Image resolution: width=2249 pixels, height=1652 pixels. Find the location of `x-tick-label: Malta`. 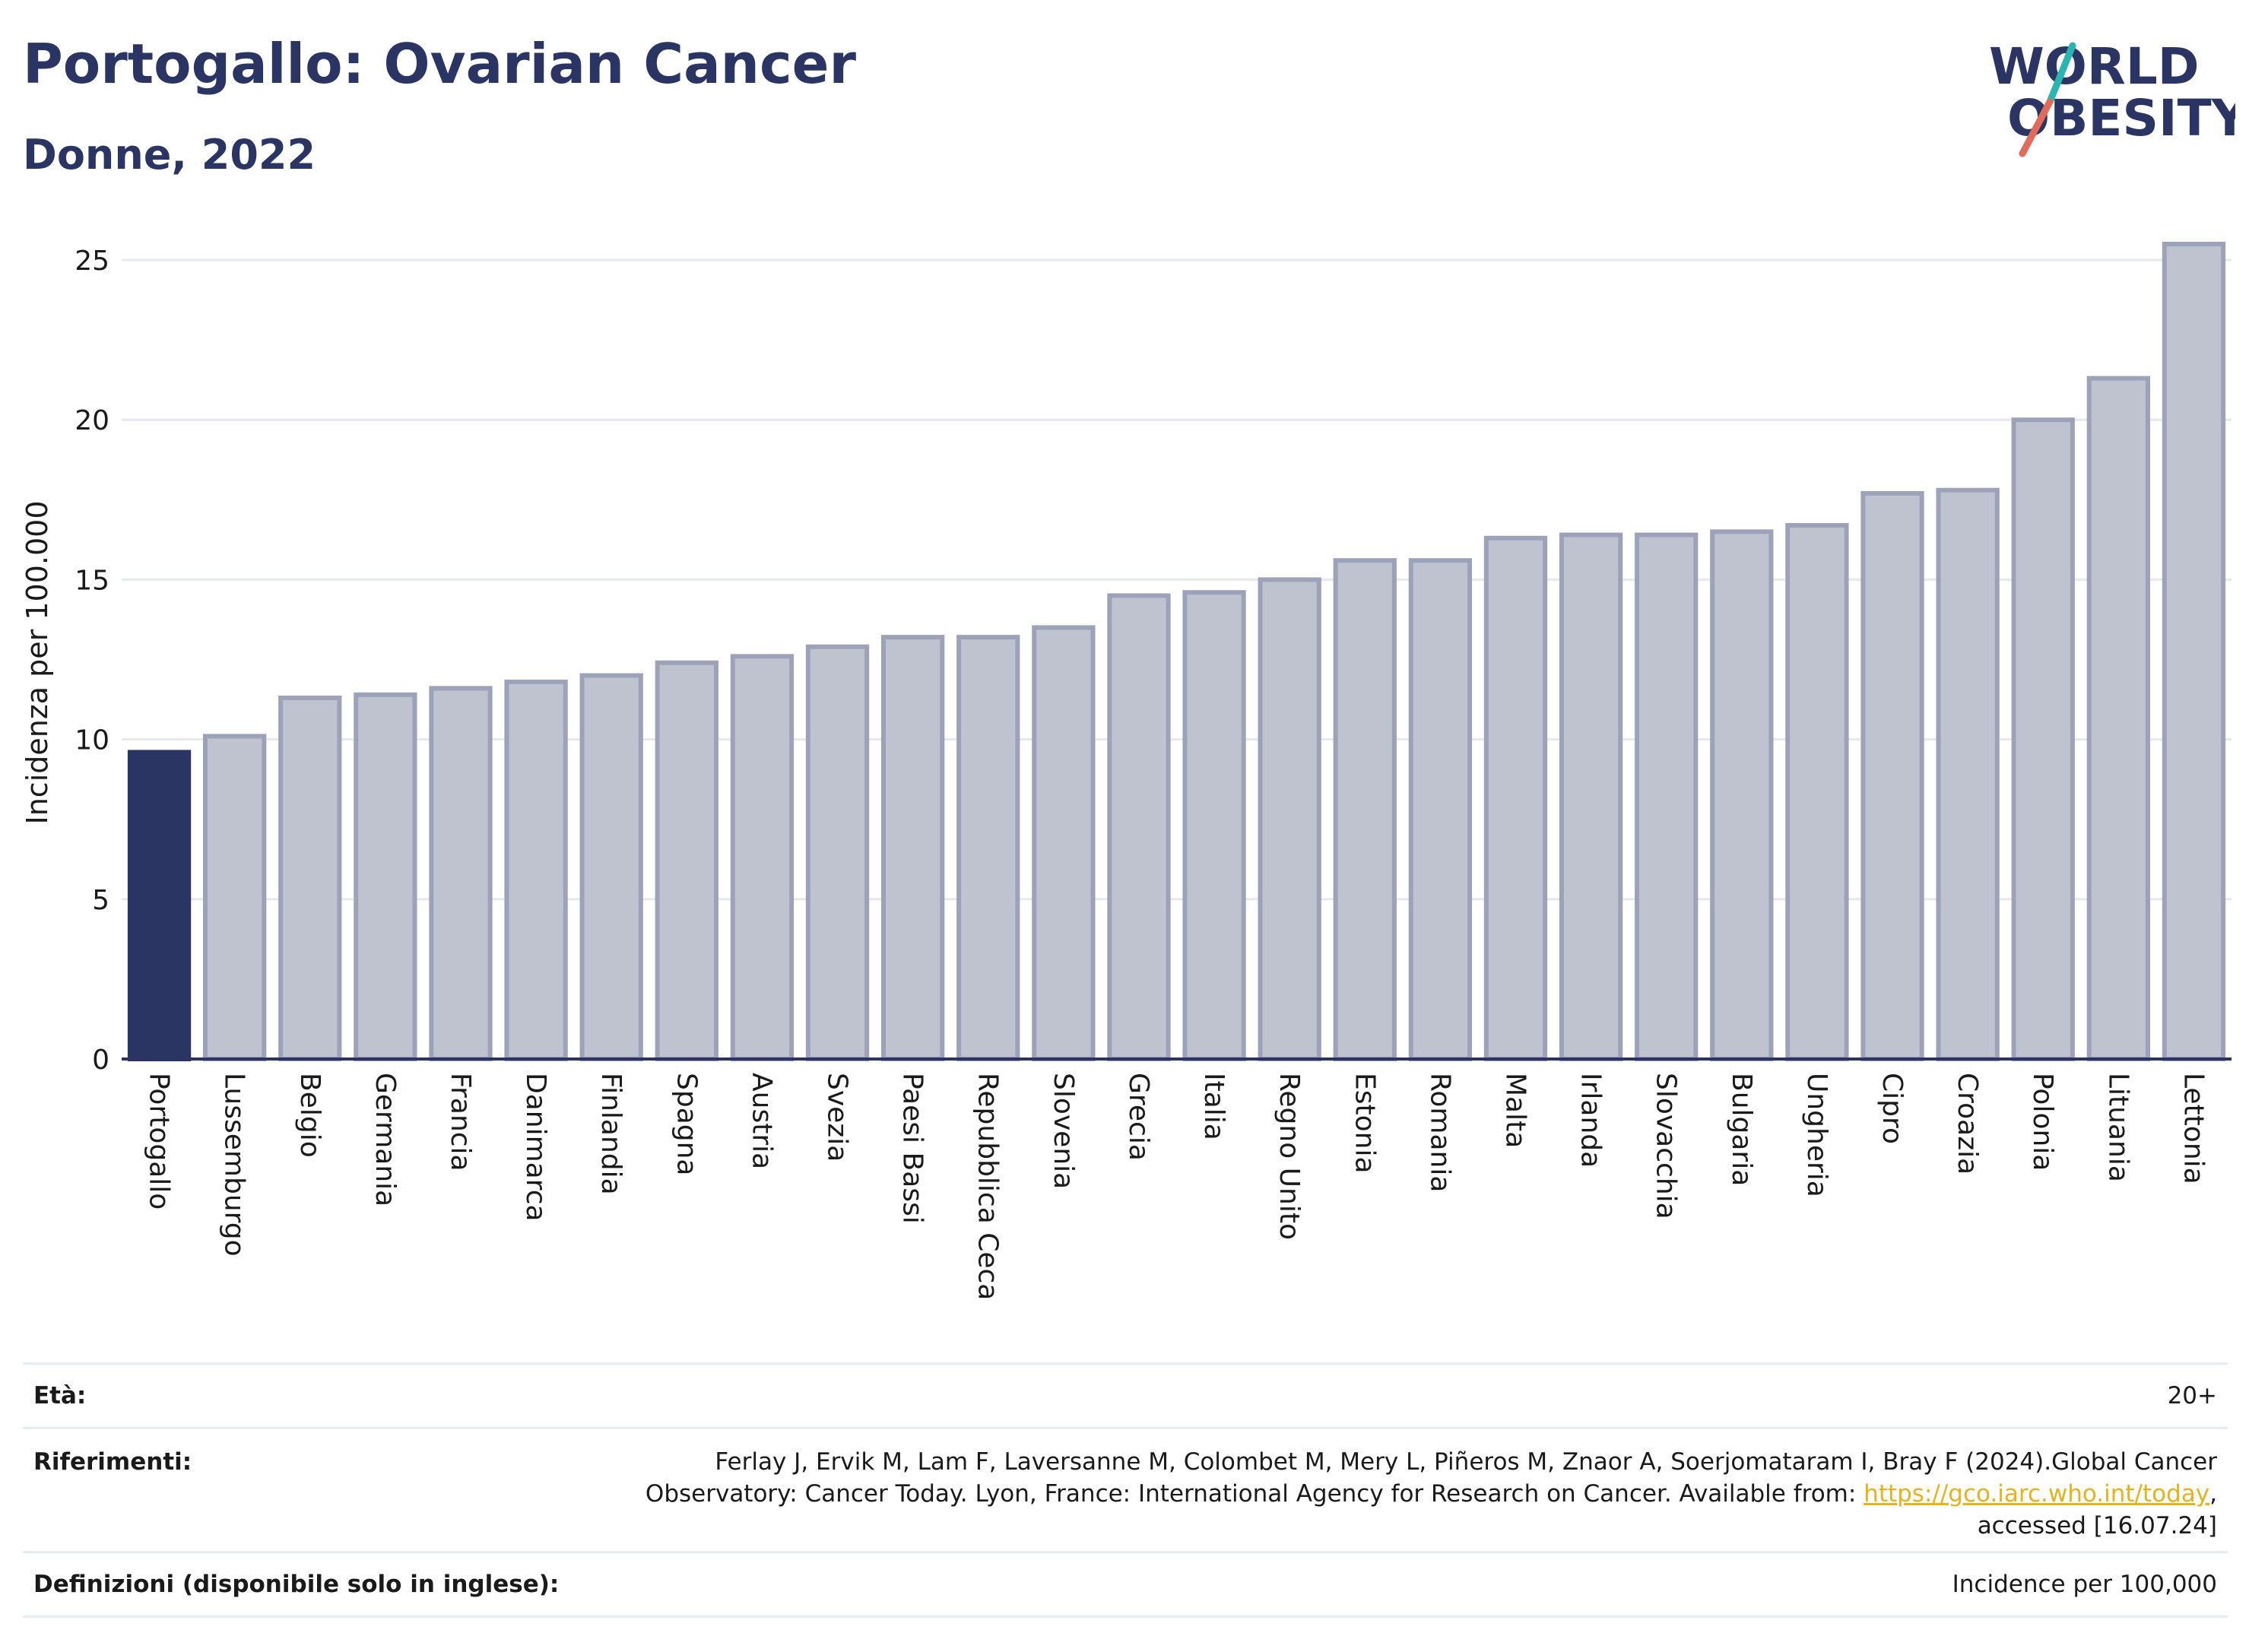

x-tick-label: Malta is located at coordinates (1515, 1110).